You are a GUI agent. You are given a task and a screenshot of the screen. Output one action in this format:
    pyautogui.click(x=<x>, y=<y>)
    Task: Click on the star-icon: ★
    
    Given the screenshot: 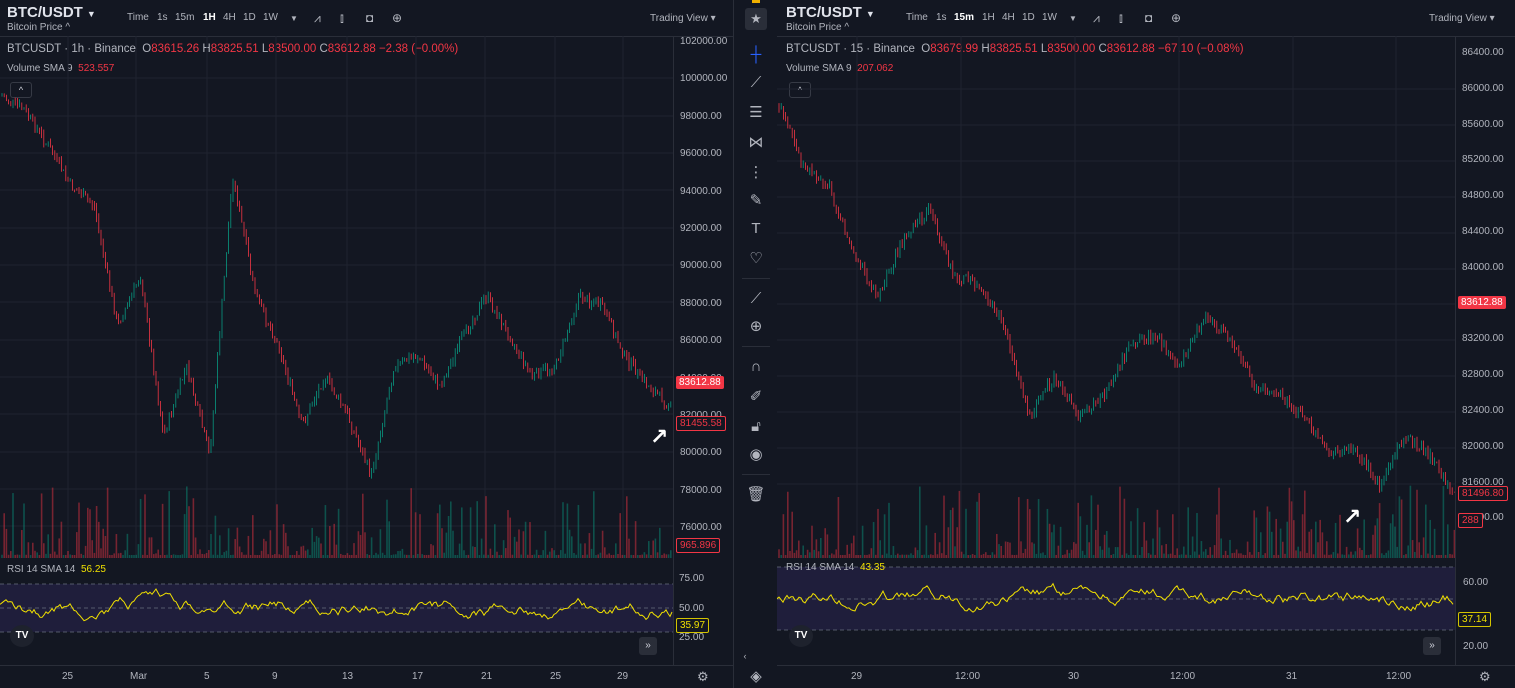 What is the action you would take?
    pyautogui.click(x=756, y=19)
    